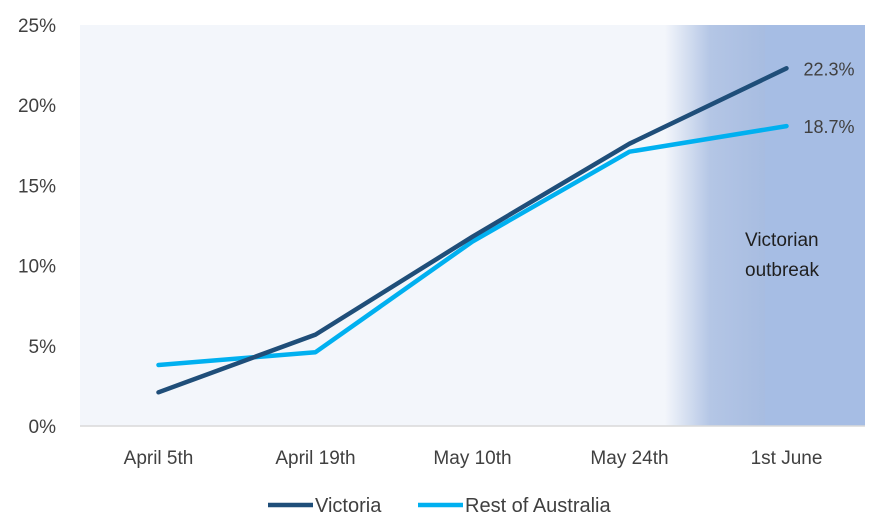 The height and width of the screenshot is (530, 892). What do you see at coordinates (715, 225) in the screenshot?
I see `outbreak-shade-gradient` at bounding box center [715, 225].